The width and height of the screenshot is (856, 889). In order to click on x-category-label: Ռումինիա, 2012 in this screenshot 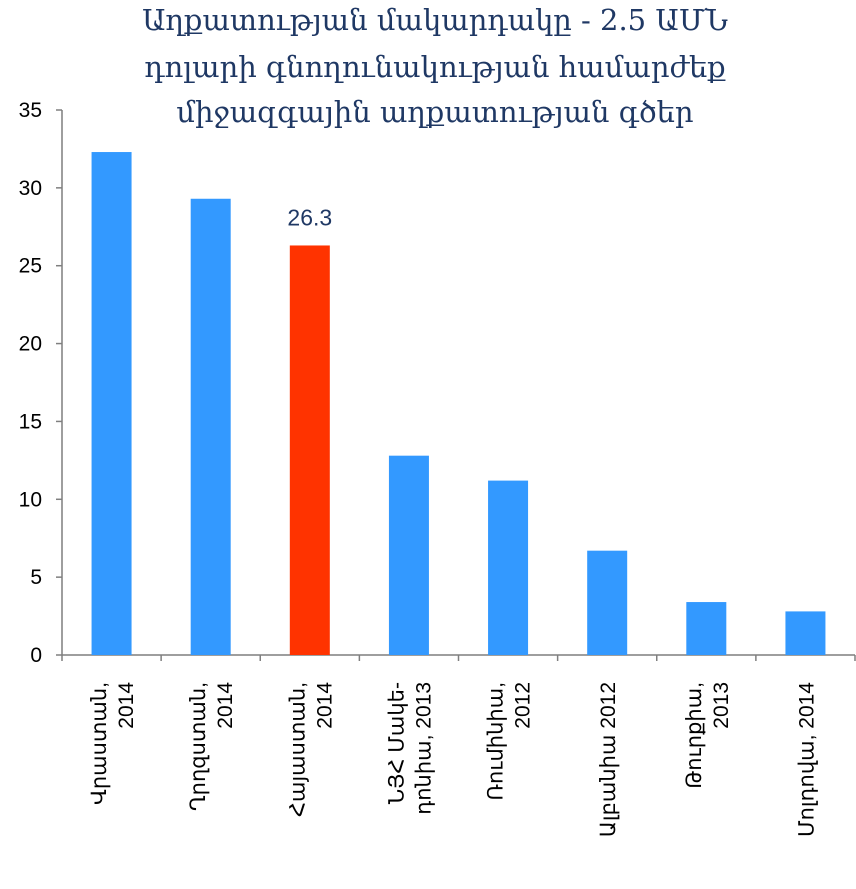, I will do `click(510, 741)`.